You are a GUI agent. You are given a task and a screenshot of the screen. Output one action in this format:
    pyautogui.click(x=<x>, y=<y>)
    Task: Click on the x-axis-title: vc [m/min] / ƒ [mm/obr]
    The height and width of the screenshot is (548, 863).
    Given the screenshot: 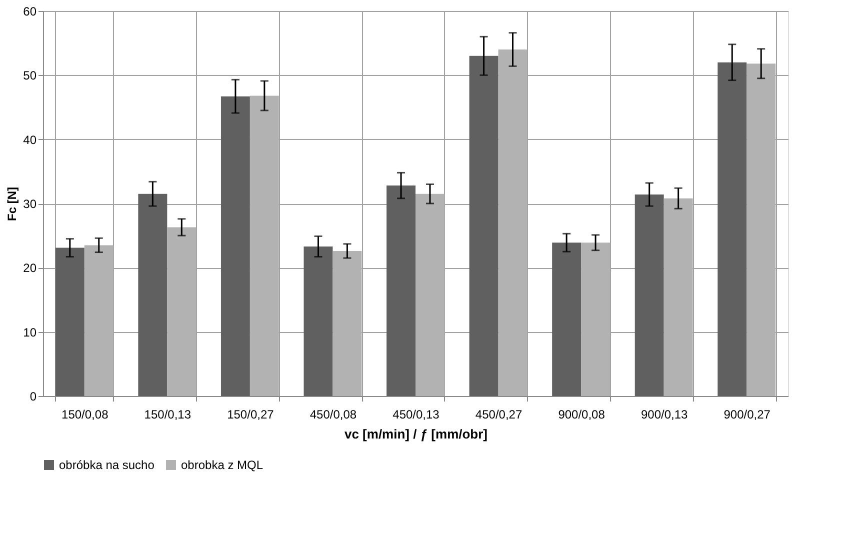 What is the action you would take?
    pyautogui.click(x=416, y=434)
    